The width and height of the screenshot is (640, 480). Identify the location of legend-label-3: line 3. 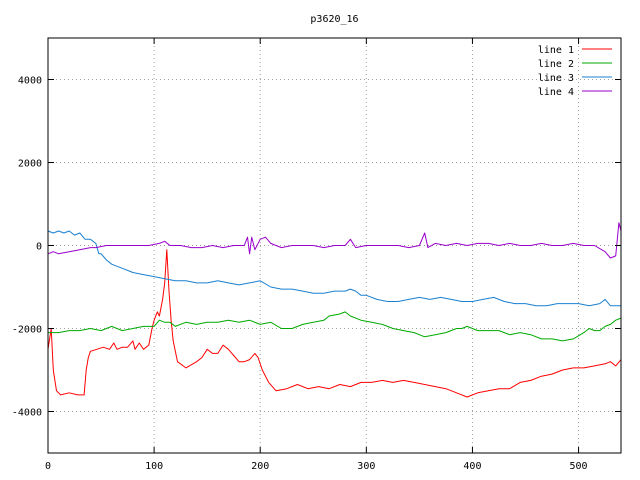
(556, 78).